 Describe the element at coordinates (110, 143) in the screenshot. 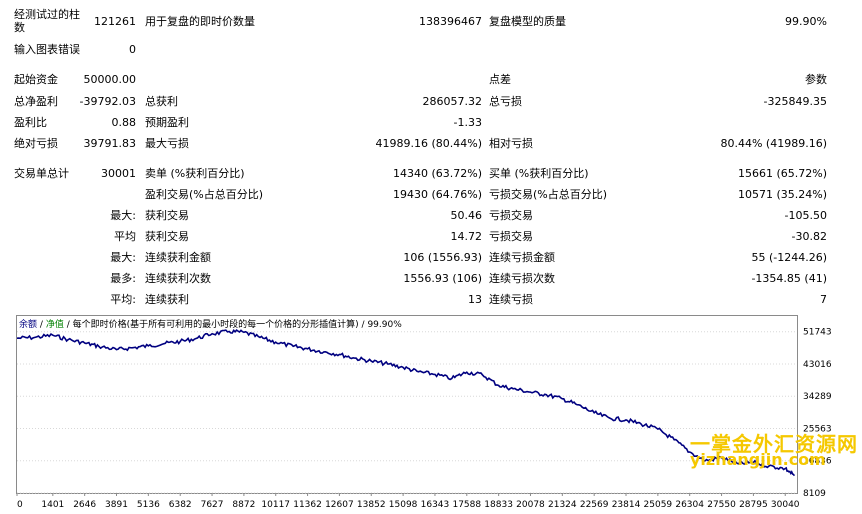

I see `abs-drawdown-value: 39791.83` at that location.